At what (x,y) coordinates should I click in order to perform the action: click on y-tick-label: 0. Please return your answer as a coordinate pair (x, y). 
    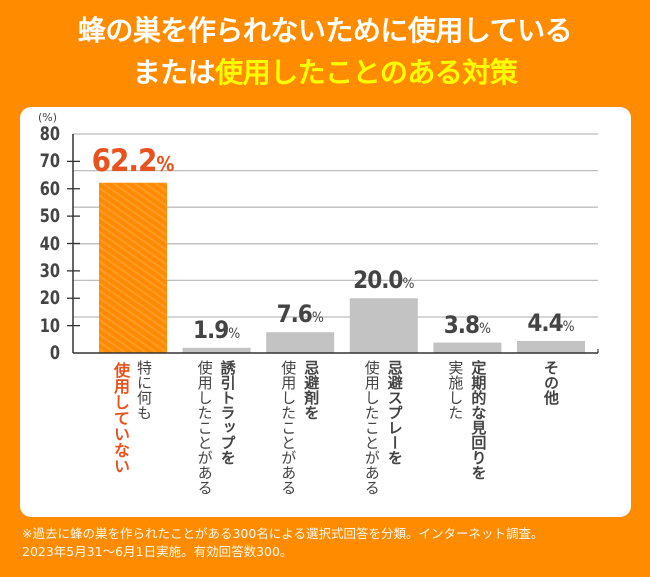
    Looking at the image, I should click on (54, 353).